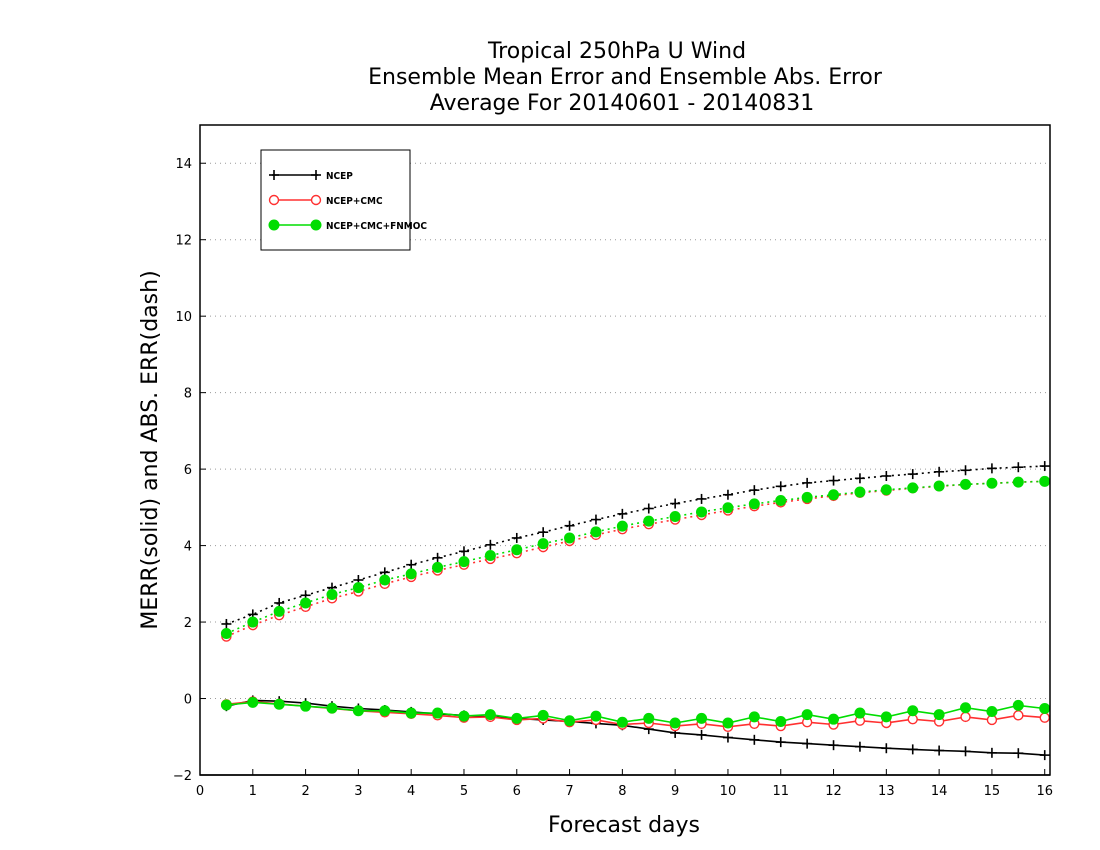 The height and width of the screenshot is (850, 1100). I want to click on legend-label: NCEP+CMC+FNMOC, so click(376, 226).